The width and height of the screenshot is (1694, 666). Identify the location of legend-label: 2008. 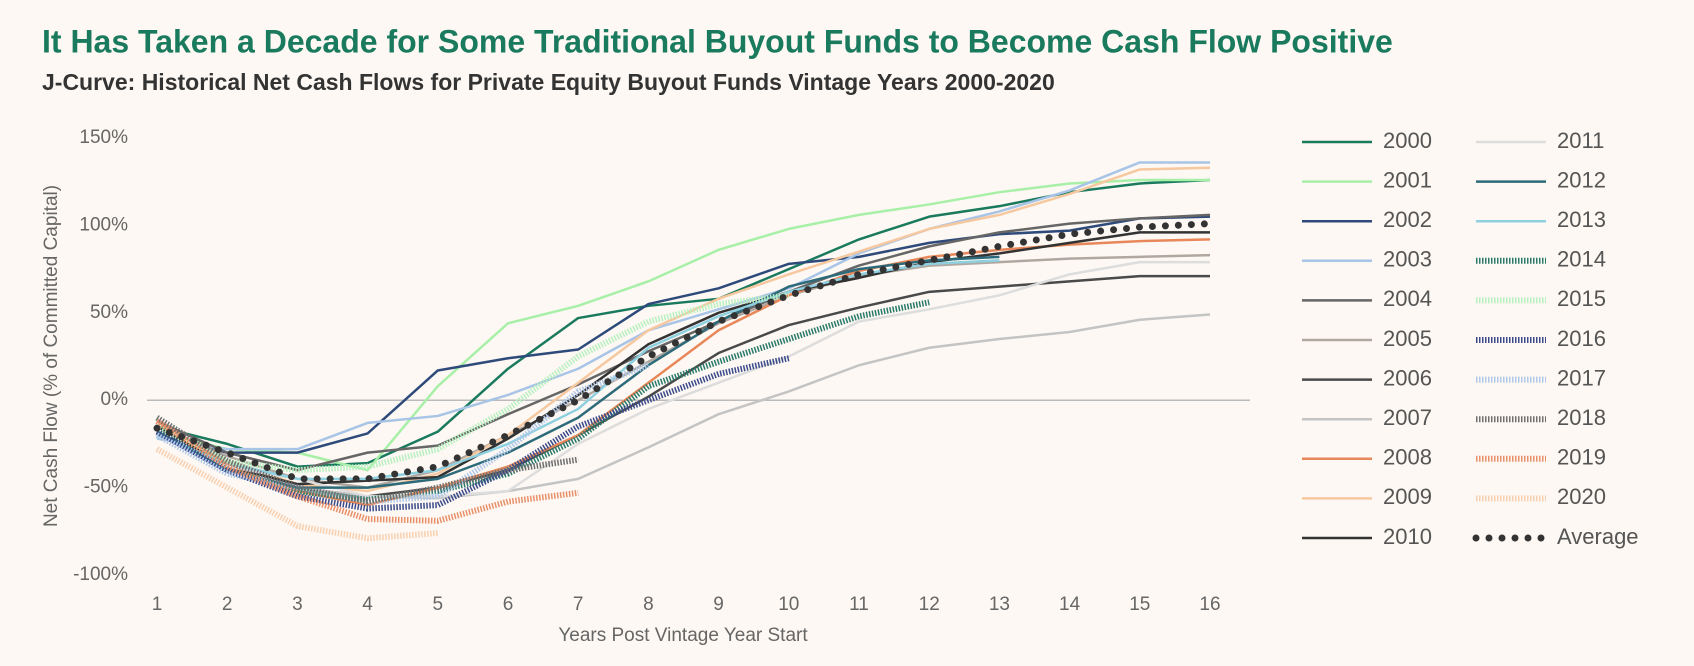
(1407, 457).